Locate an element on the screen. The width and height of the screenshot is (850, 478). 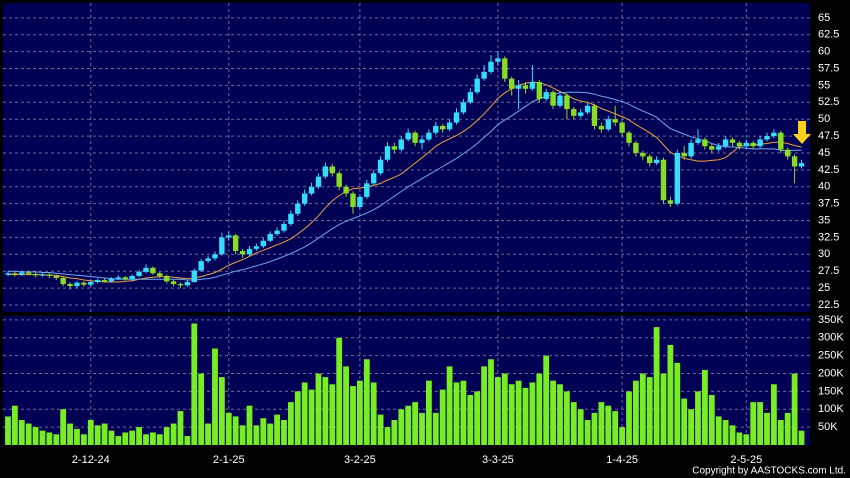
y-tick-label: 150K is located at coordinates (831, 391).